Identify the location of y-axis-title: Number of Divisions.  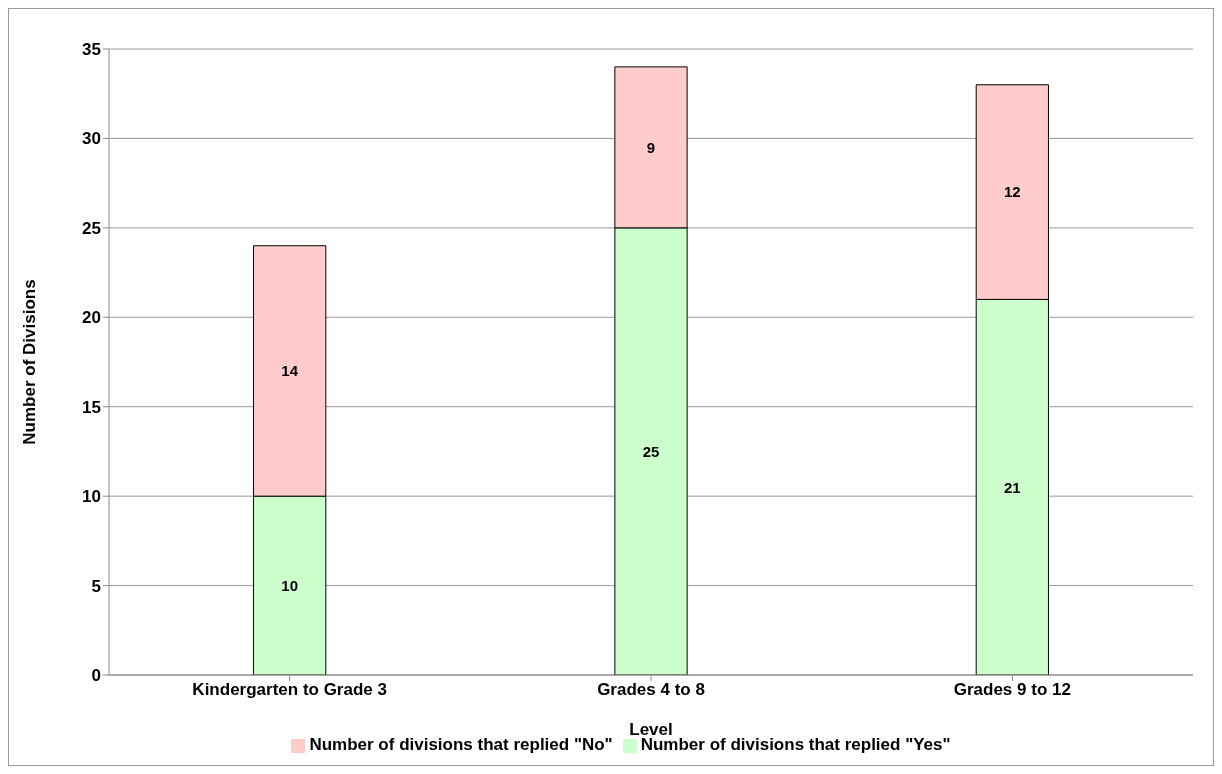
(30, 362).